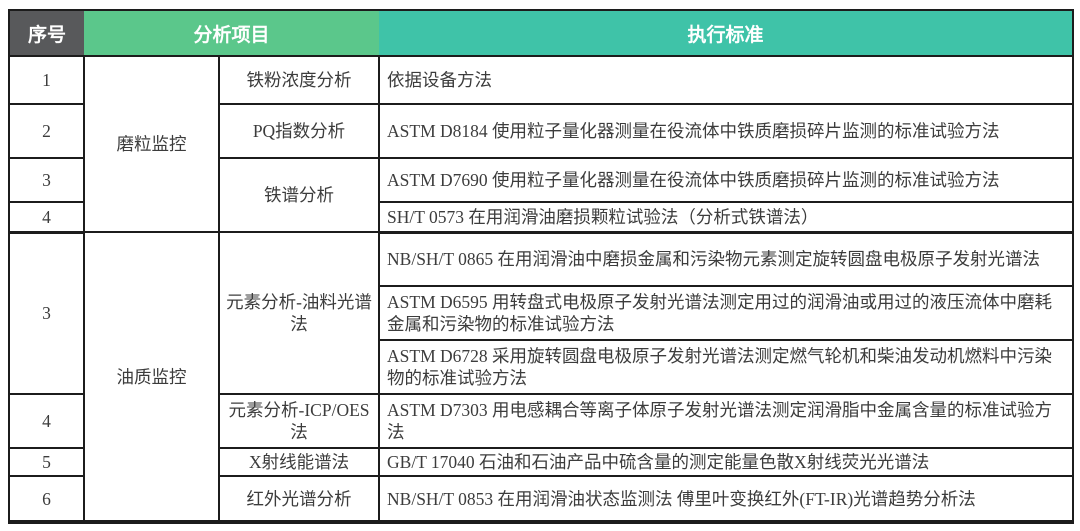  Describe the element at coordinates (46, 80) in the screenshot. I see `cell-serial-no: 1` at that location.